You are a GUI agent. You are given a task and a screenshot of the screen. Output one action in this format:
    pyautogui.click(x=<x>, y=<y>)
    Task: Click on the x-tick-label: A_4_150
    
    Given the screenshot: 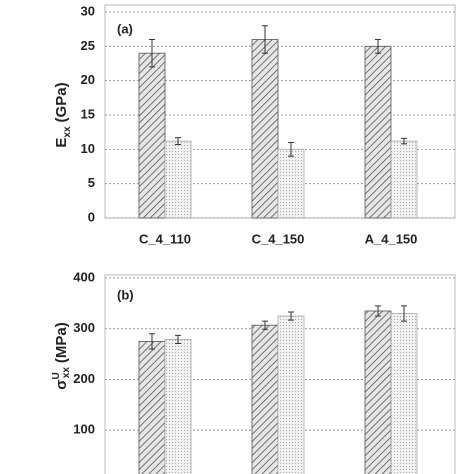 What is the action you would take?
    pyautogui.click(x=391, y=238)
    